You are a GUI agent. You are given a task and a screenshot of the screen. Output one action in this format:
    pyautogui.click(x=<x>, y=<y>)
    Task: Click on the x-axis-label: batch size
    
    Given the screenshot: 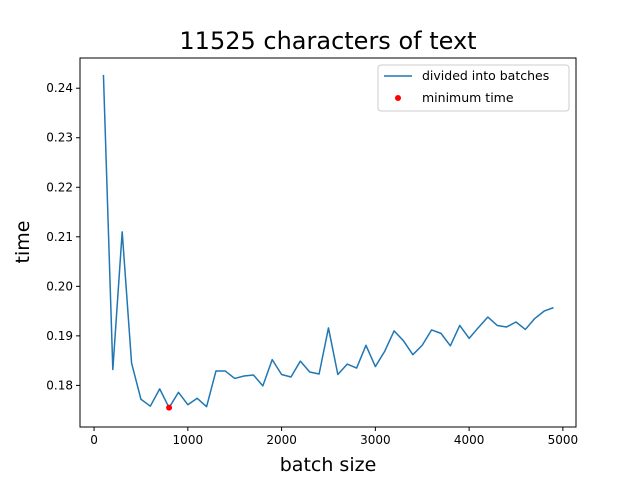 What is the action you would take?
    pyautogui.click(x=328, y=465)
    